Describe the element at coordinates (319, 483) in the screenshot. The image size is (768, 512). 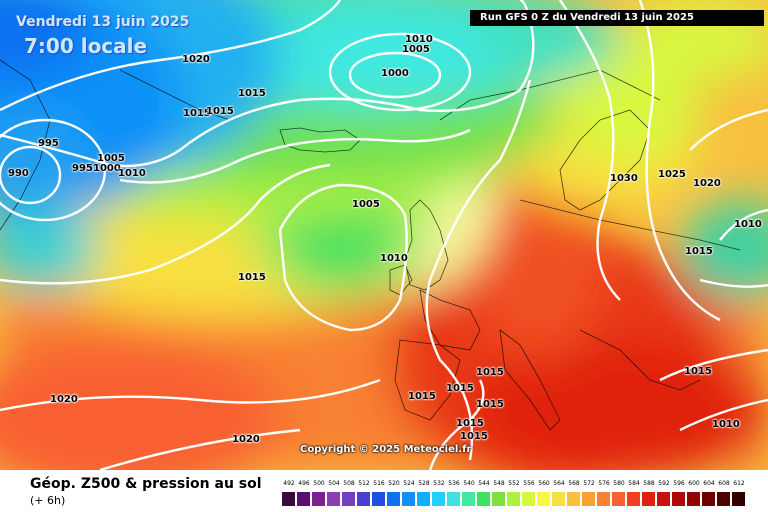
I see `scale-tick-label: 500` at that location.